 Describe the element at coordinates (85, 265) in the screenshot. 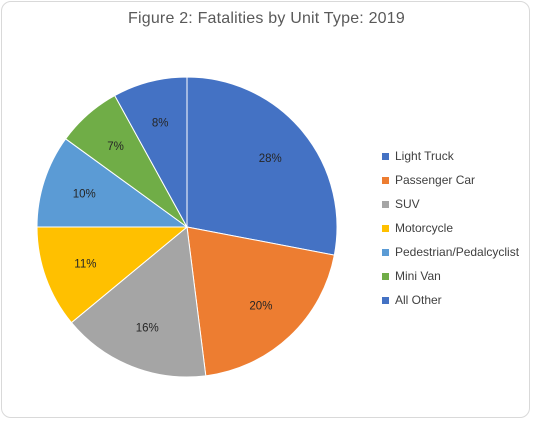

I see `data-label-motorcycle: 11%` at that location.